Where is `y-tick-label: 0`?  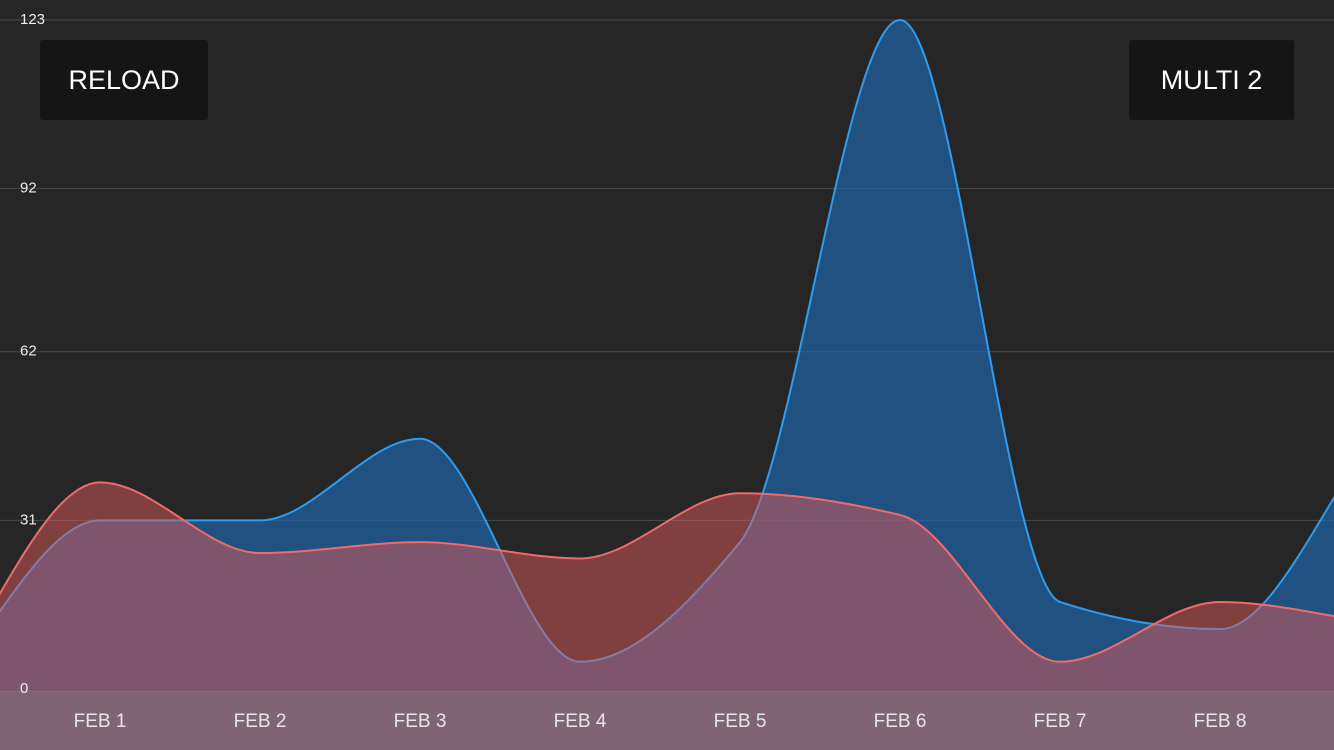 y-tick-label: 0 is located at coordinates (24, 688).